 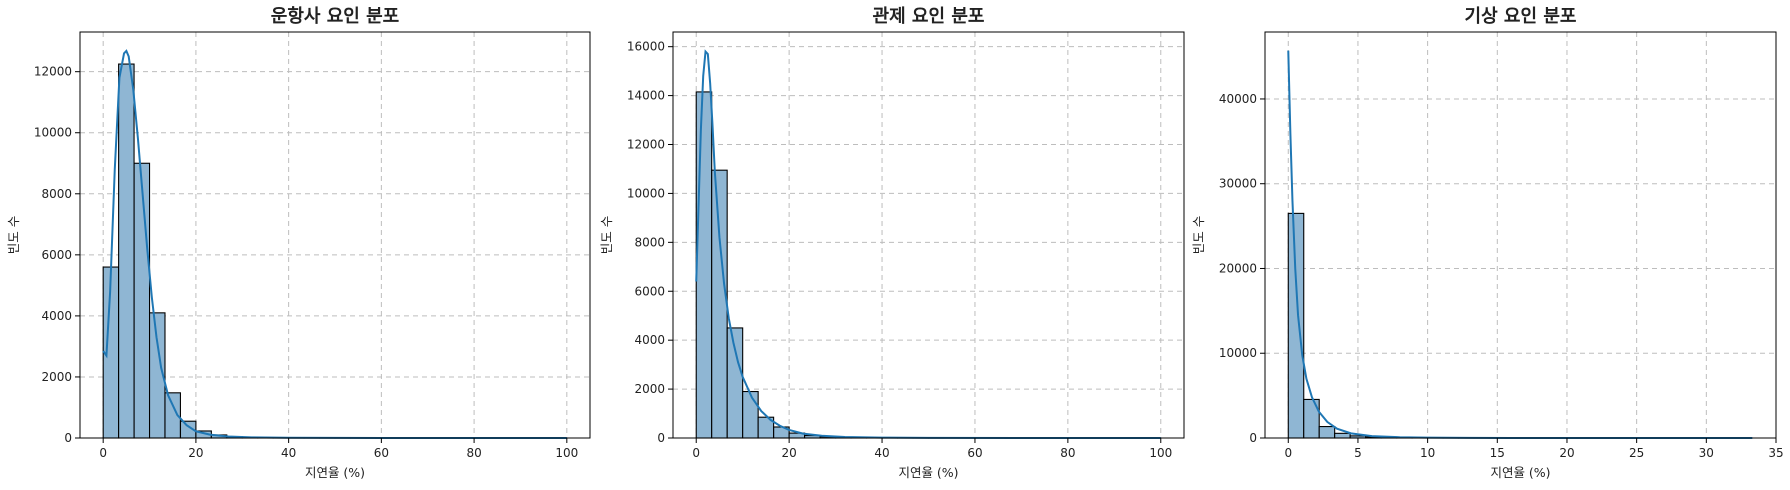 I want to click on chart-title: 기상 요인 분포, so click(x=1521, y=16).